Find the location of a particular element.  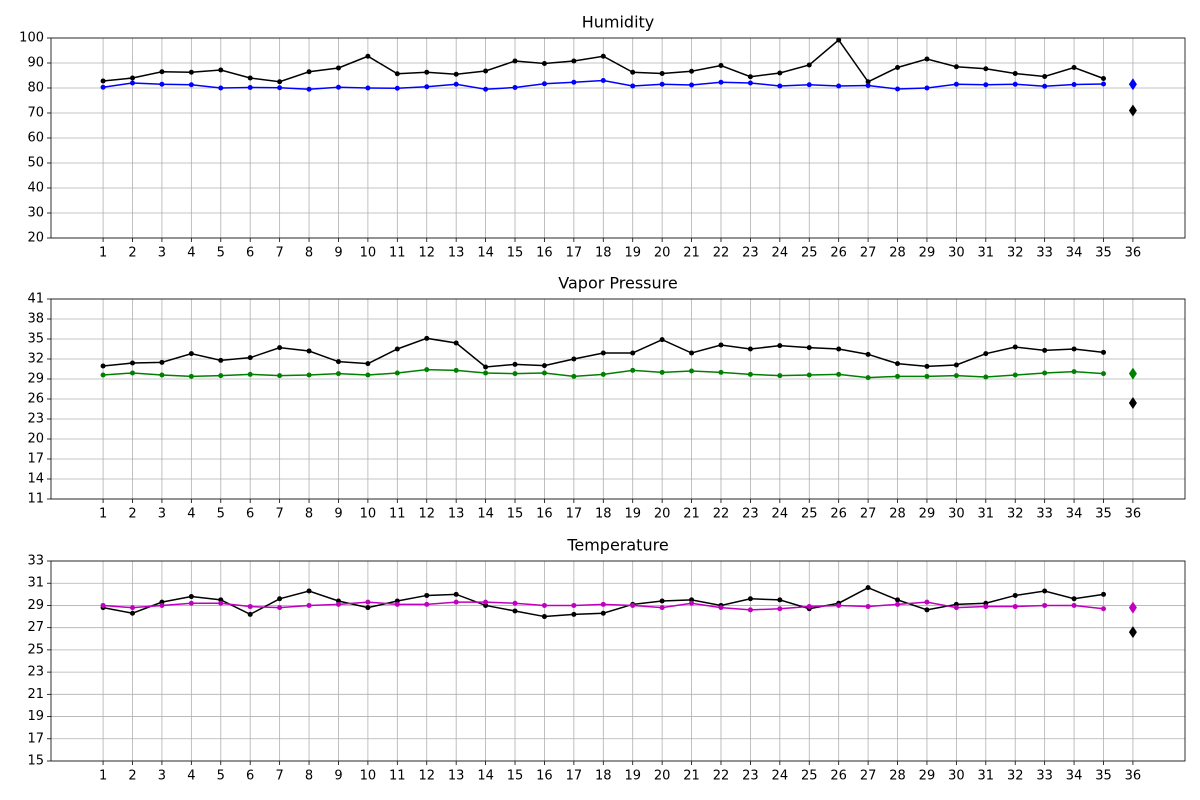

x-tick-label: 7 is located at coordinates (279, 253).